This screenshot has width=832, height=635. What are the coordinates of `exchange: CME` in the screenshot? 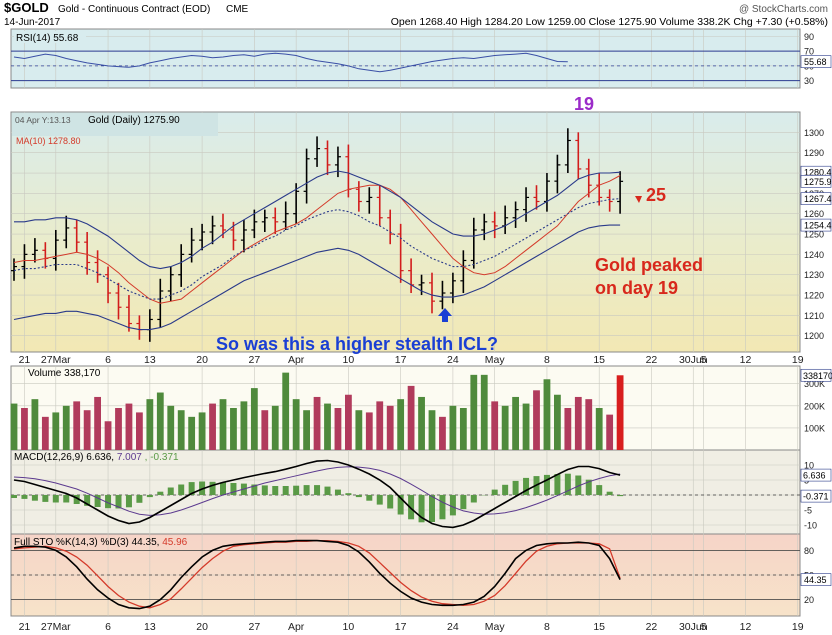 It's located at (237, 9).